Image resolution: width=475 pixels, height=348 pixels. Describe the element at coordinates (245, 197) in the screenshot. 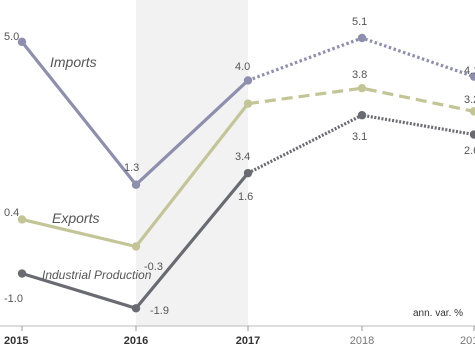

I see `data-label: 1.6` at that location.